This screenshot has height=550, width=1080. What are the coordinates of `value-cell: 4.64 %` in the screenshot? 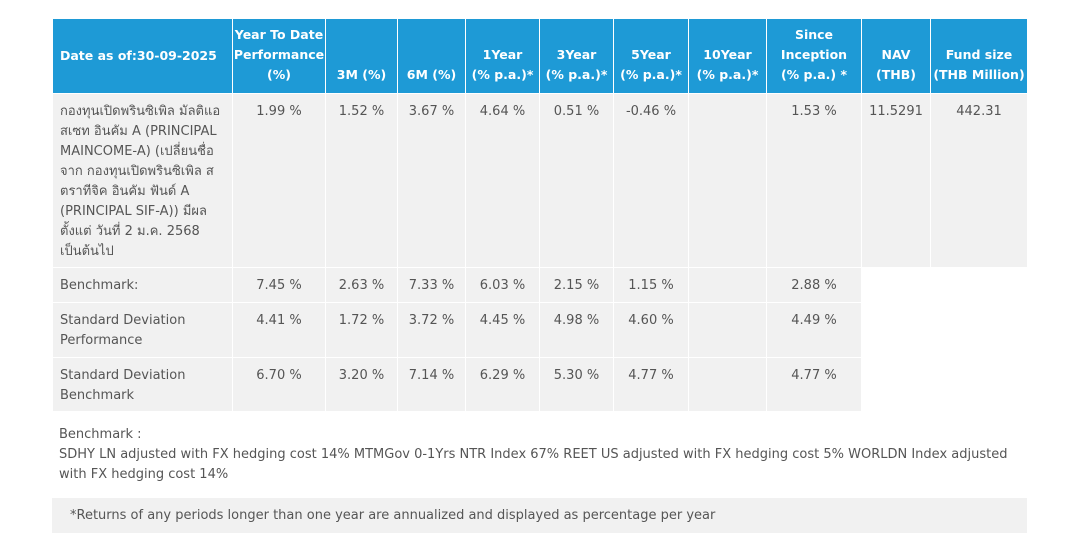 It's located at (502, 180).